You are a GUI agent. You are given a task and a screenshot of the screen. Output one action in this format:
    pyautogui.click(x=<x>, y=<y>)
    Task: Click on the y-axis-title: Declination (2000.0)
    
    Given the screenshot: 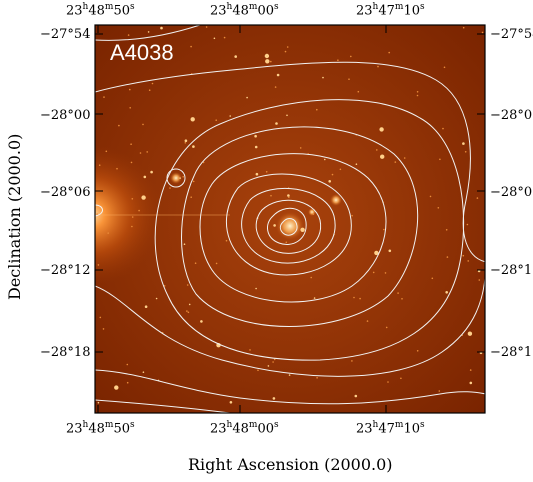 What is the action you would take?
    pyautogui.click(x=14, y=216)
    